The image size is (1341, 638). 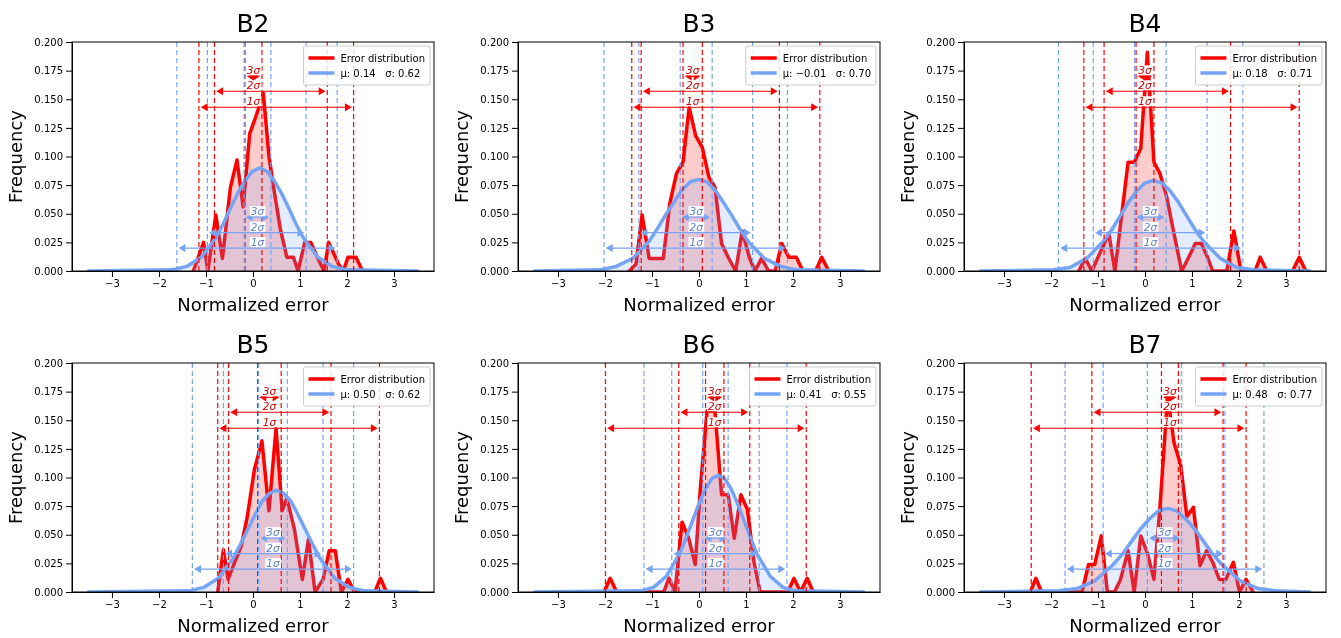 What do you see at coordinates (253, 344) in the screenshot?
I see `chart-title: B5` at bounding box center [253, 344].